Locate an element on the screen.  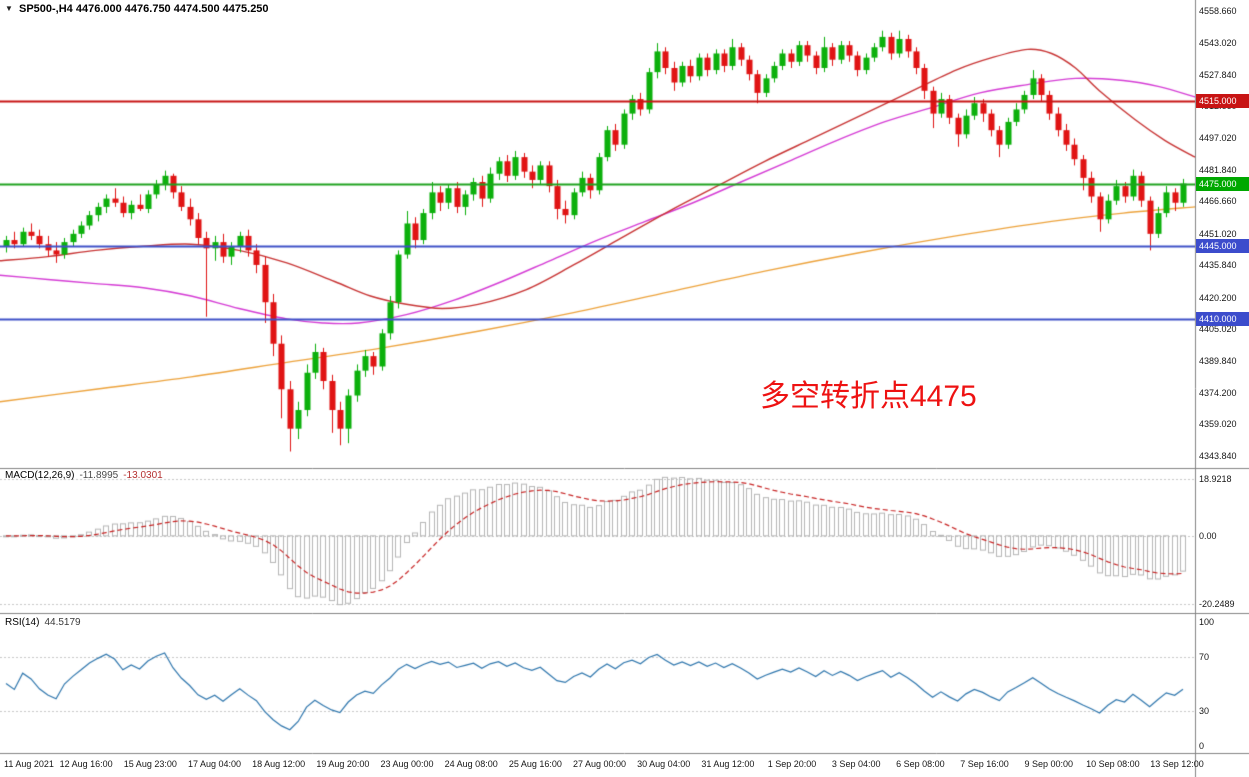
price-scale-label: 4435.840 is located at coordinates (1218, 265).